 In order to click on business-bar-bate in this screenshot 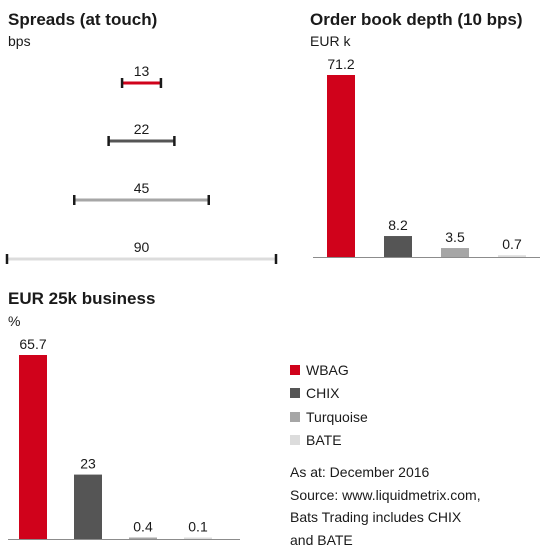, I will do `click(198, 538)`.